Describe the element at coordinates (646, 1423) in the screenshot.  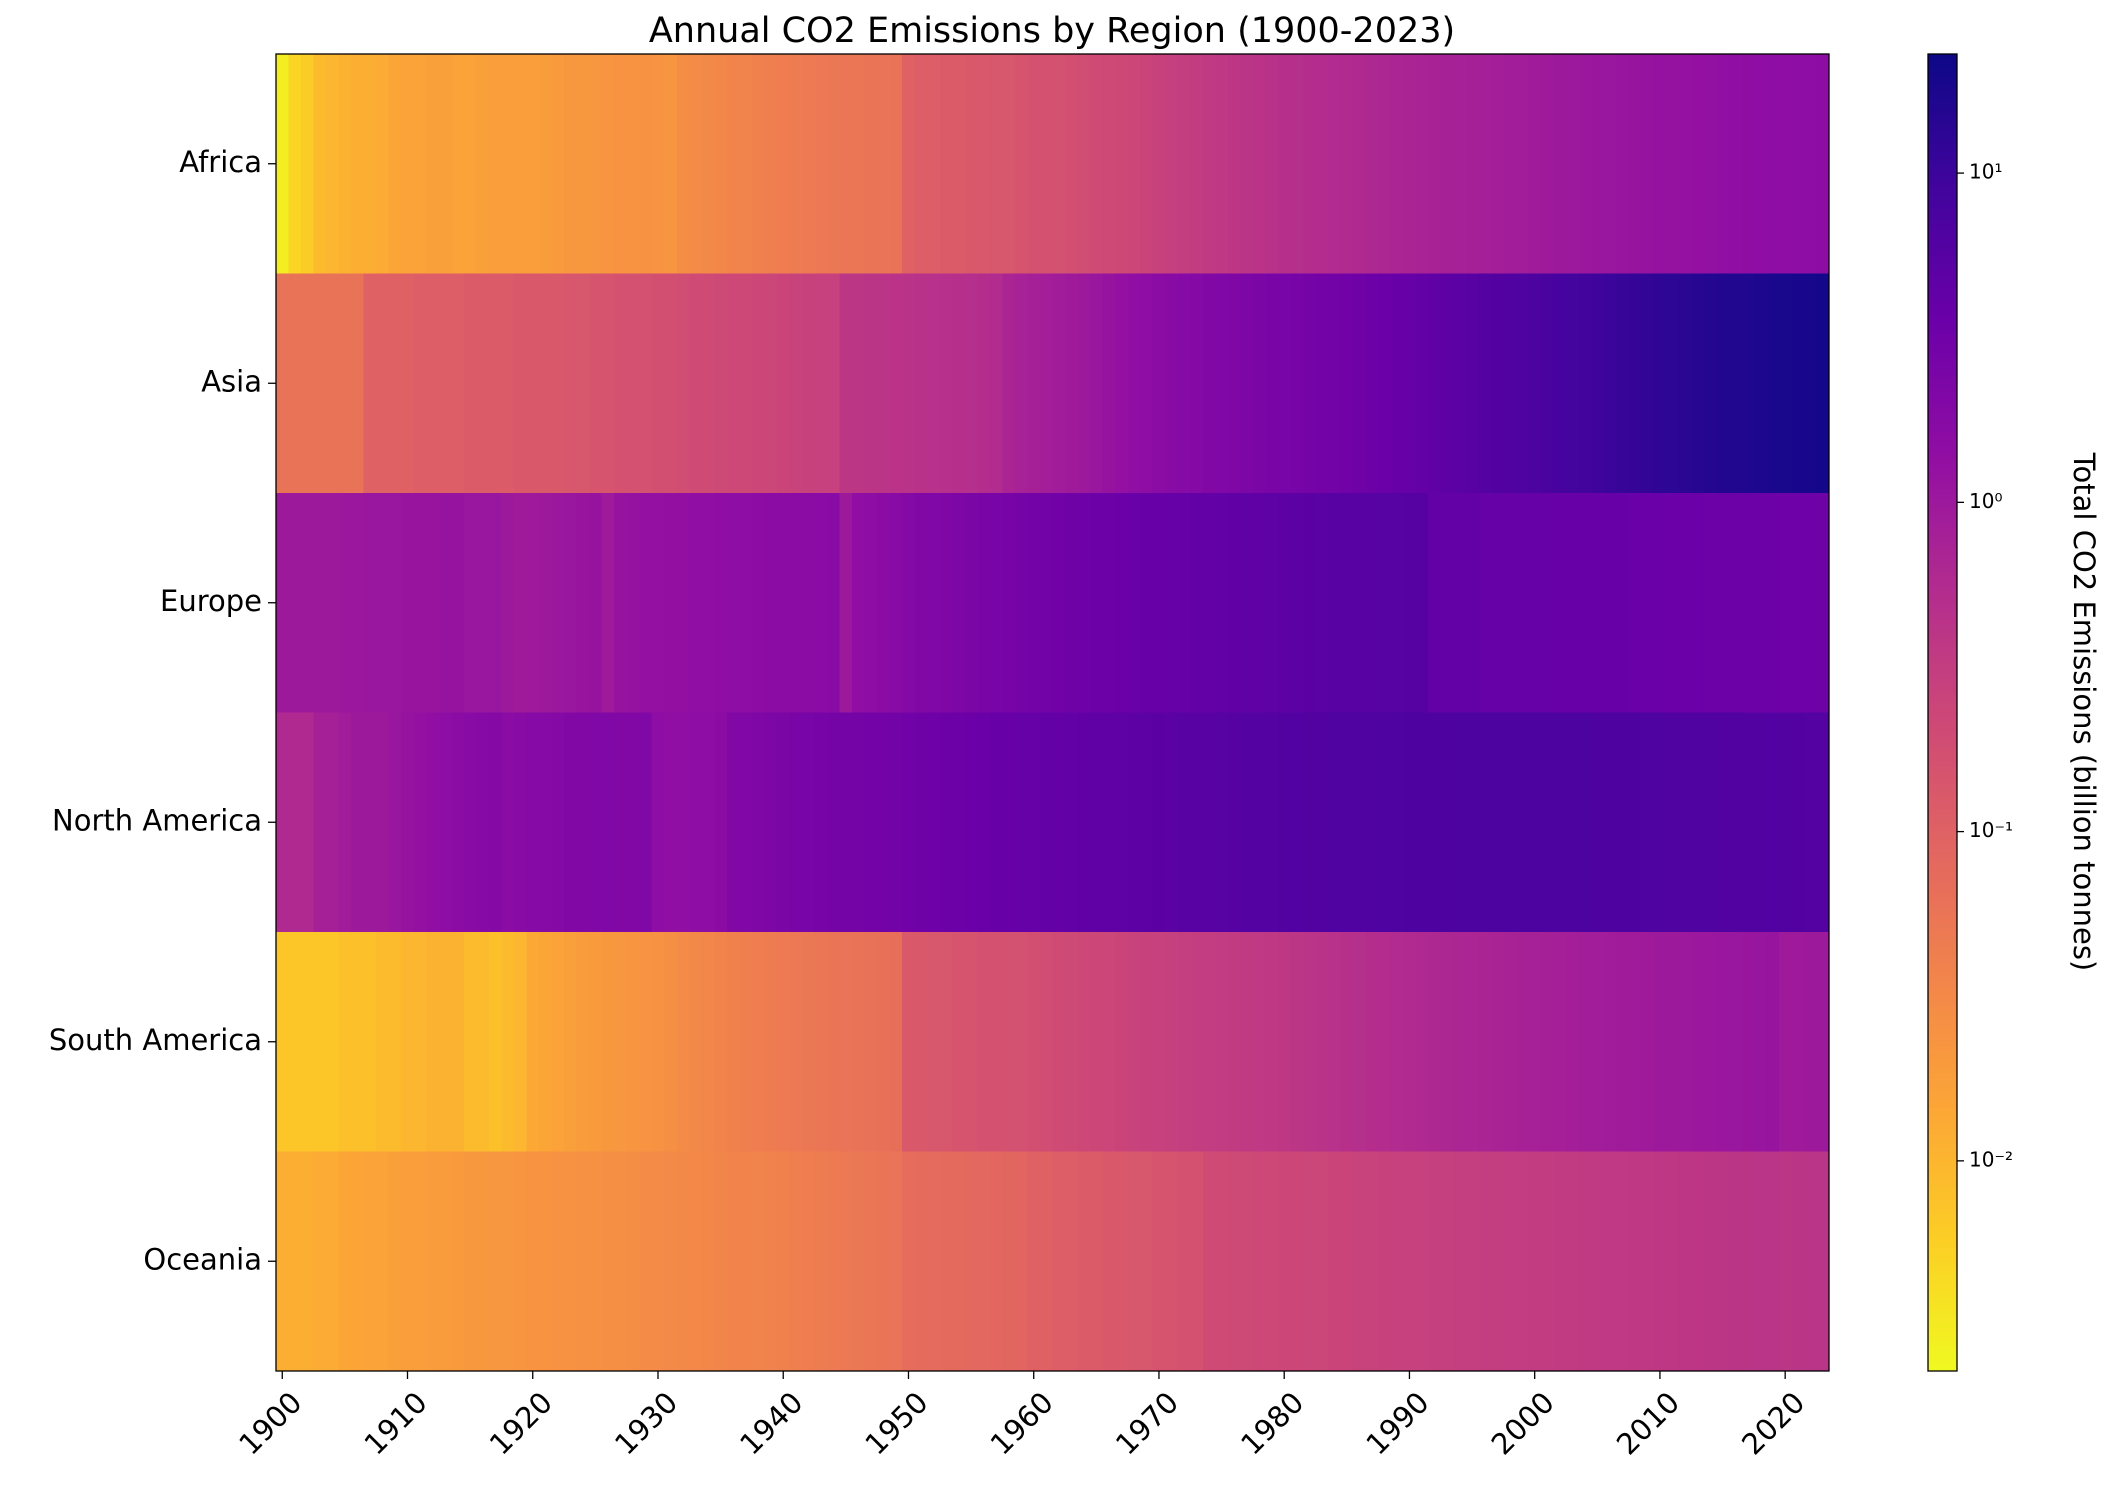
I see `x-tick-label: 1930` at that location.